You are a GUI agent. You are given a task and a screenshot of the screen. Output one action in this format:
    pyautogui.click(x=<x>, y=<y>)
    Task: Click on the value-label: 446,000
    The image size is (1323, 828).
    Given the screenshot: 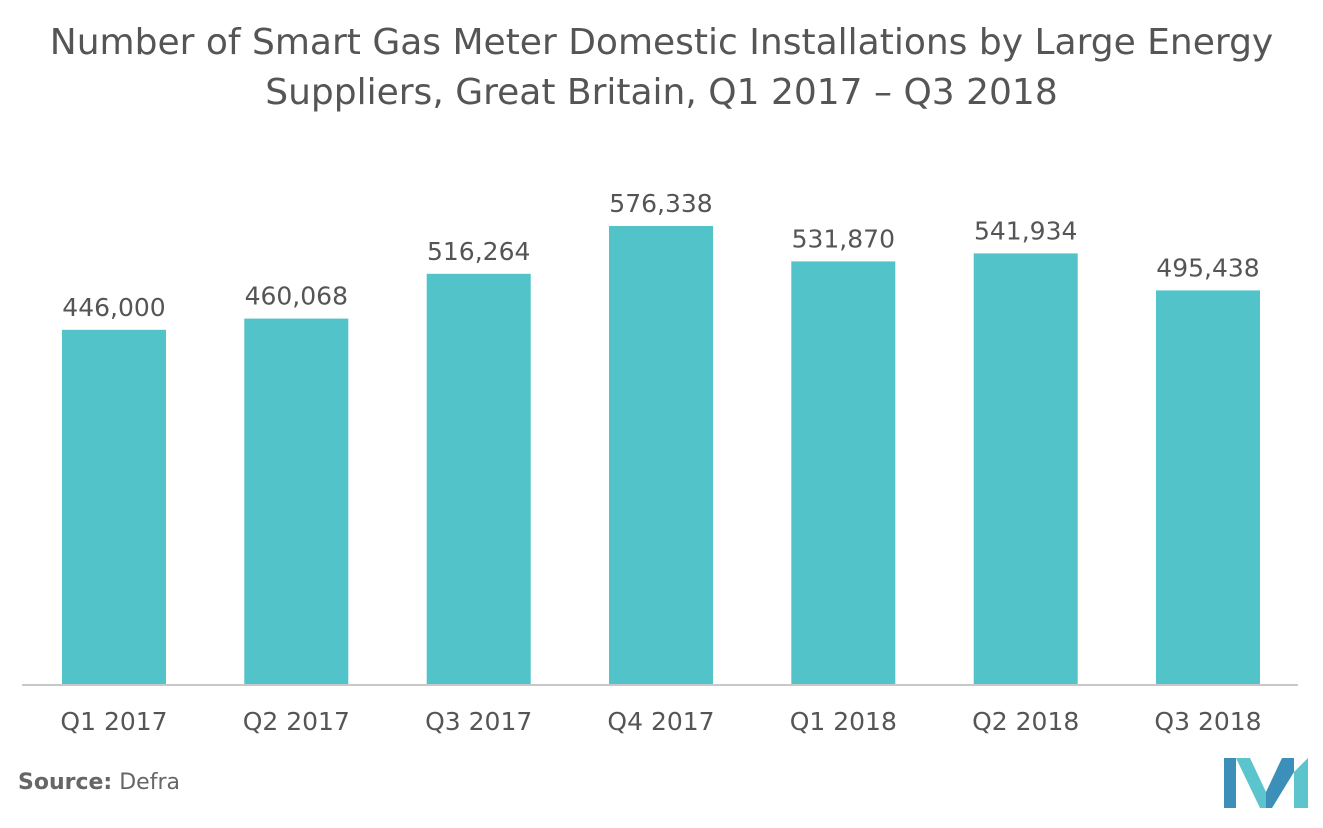 What is the action you would take?
    pyautogui.click(x=113, y=307)
    